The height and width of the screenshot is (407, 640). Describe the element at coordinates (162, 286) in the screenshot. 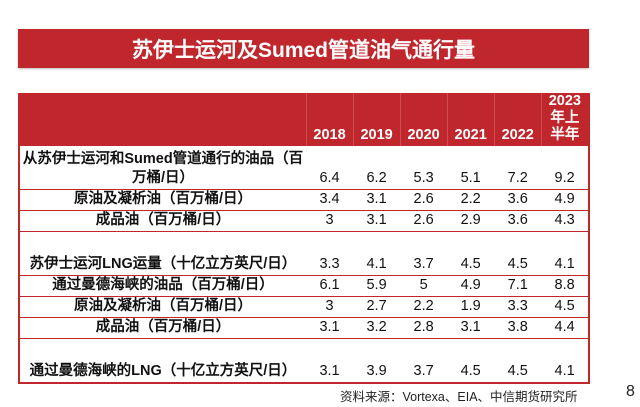

I see `row-label: 通过曼德海峡的油品（百万桶/日）` at that location.